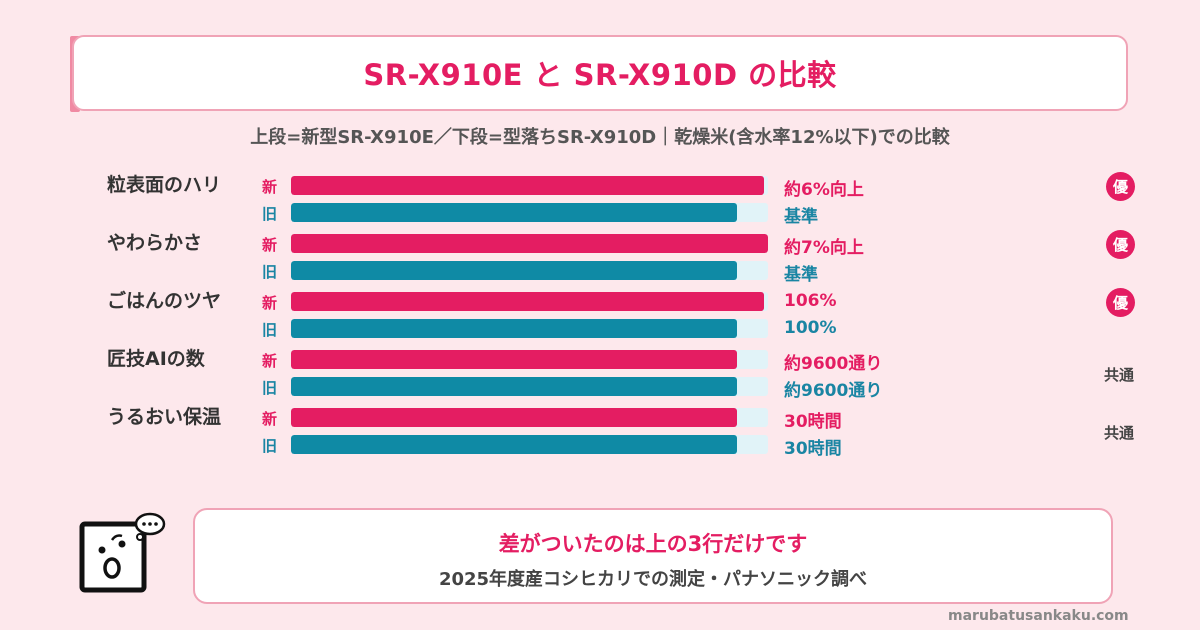 The width and height of the screenshot is (1200, 630). What do you see at coordinates (164, 301) in the screenshot?
I see `category-label: ごはんのツヤ` at bounding box center [164, 301].